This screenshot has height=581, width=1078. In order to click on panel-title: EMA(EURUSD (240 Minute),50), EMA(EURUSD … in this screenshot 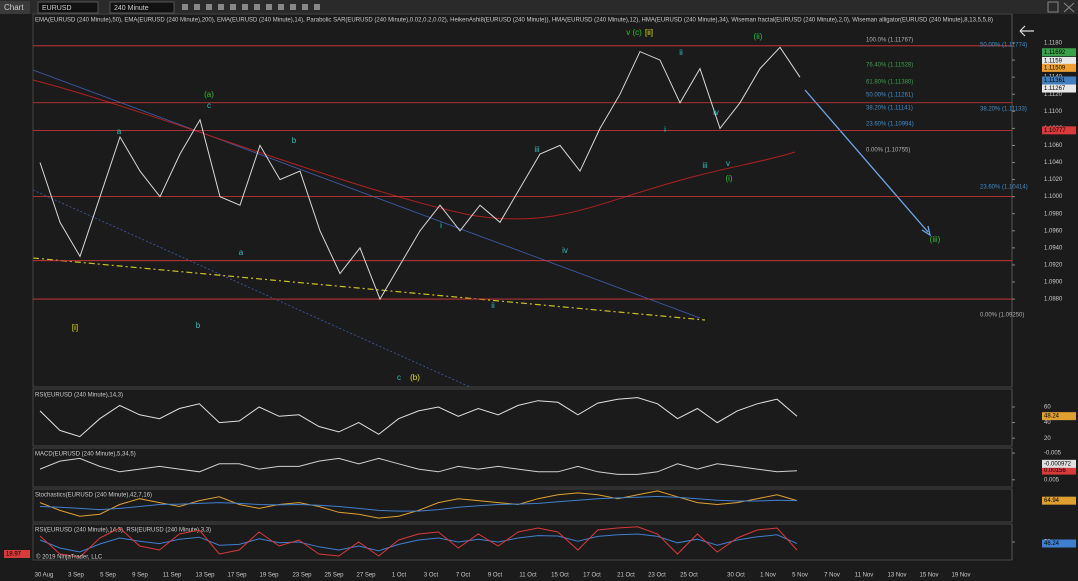, I will do `click(514, 21)`.